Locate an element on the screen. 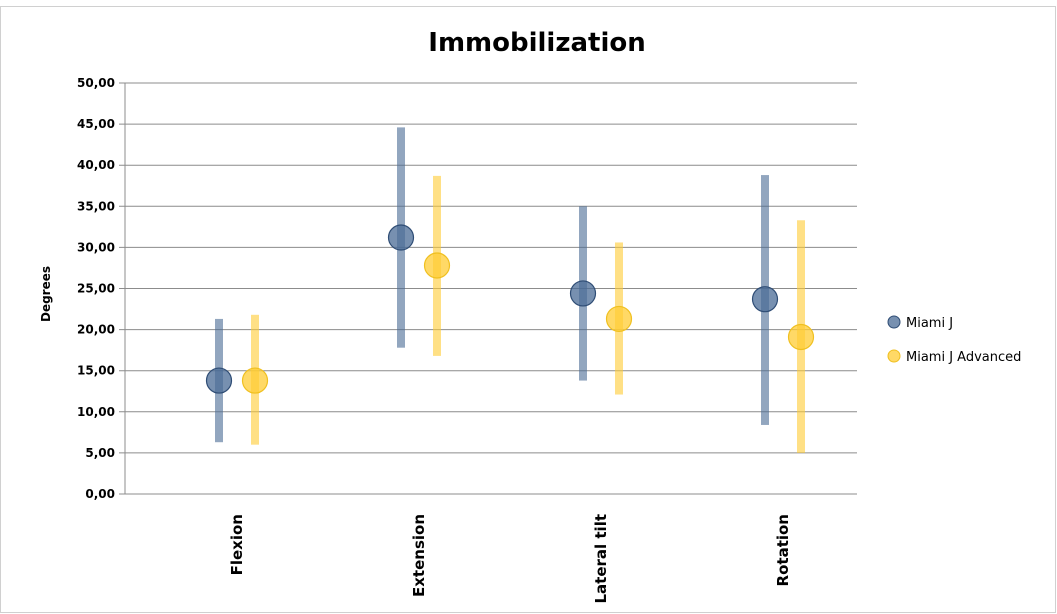 The height and width of the screenshot is (614, 1057). y-tick-label: 45,00 is located at coordinates (96, 124).